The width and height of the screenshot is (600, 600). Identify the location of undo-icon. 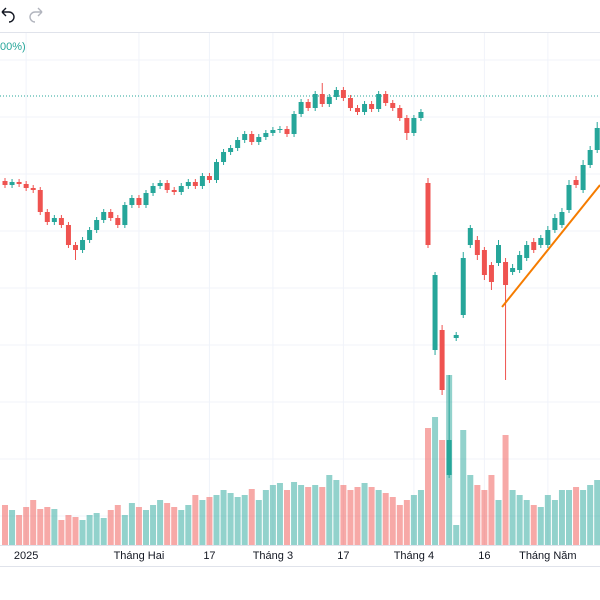
(8, 15).